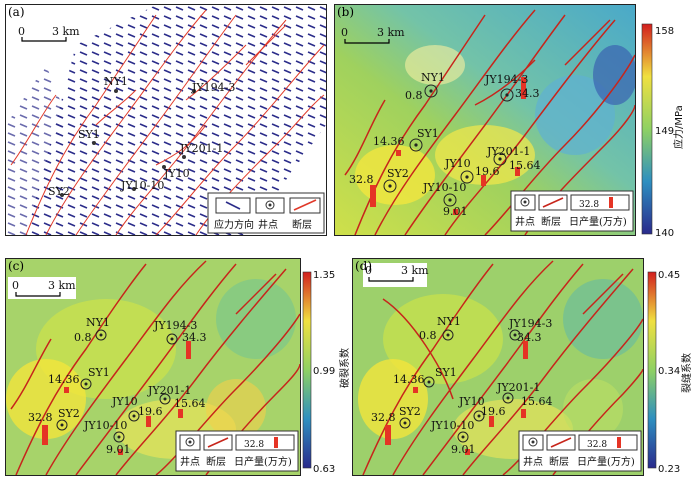  Describe the element at coordinates (446, 372) in the screenshot. I see `well-label-sy1-d: SY1` at that location.